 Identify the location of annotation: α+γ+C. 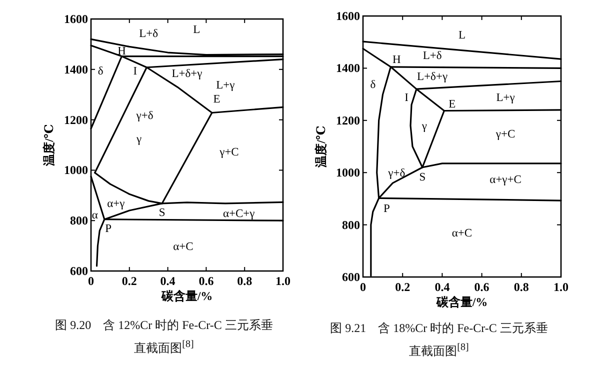
(506, 180).